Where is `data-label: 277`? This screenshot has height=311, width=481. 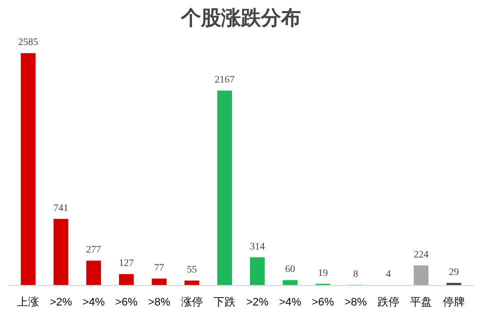 data-label: 277 is located at coordinates (94, 250).